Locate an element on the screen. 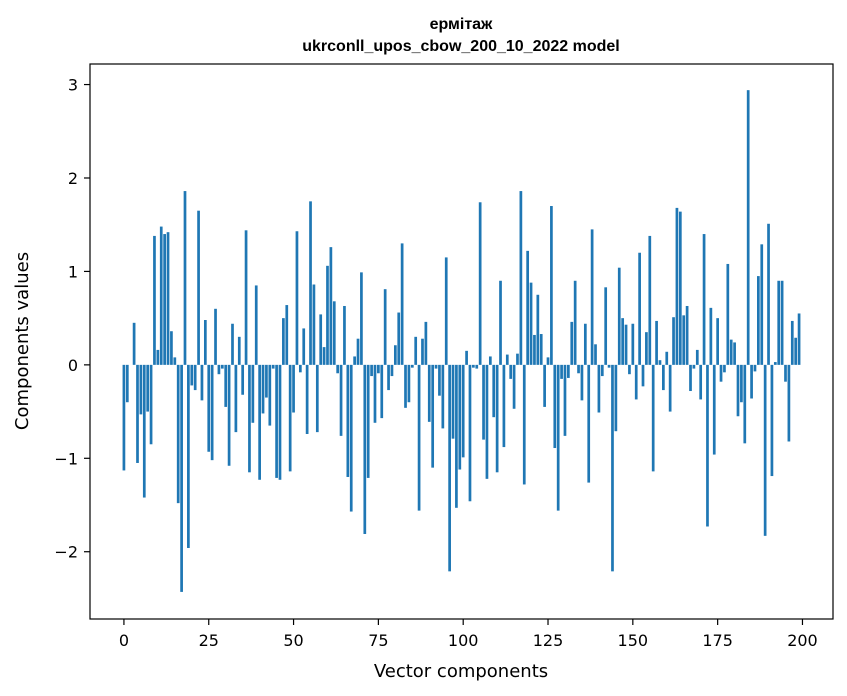 The image size is (847, 696). chart-title: ермітаж is located at coordinates (461, 24).